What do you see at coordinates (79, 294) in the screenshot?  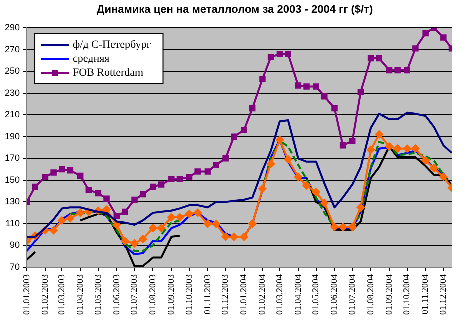 I see `x-tick-label: 01.04.2003` at bounding box center [79, 294].